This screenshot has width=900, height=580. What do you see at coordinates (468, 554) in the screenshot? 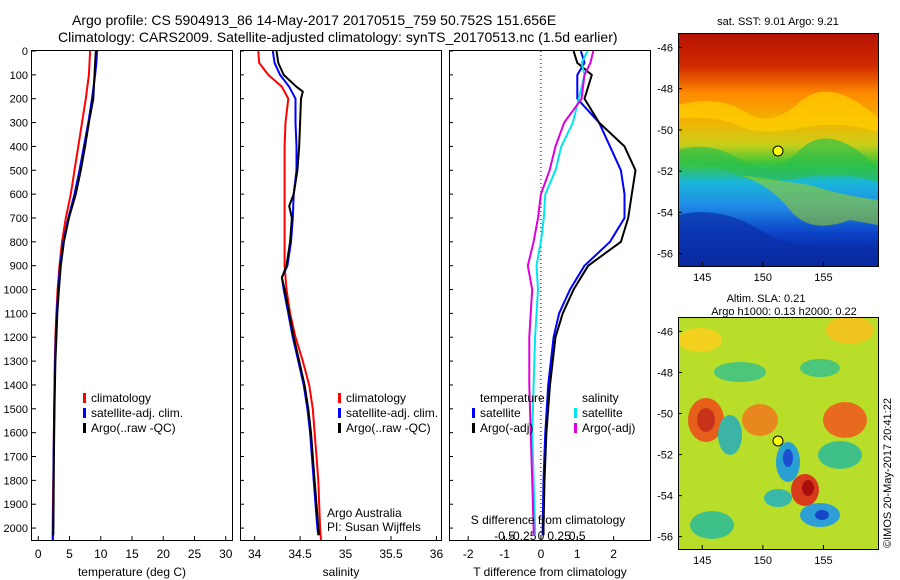
I see `x-tick-label: -2` at bounding box center [468, 554].